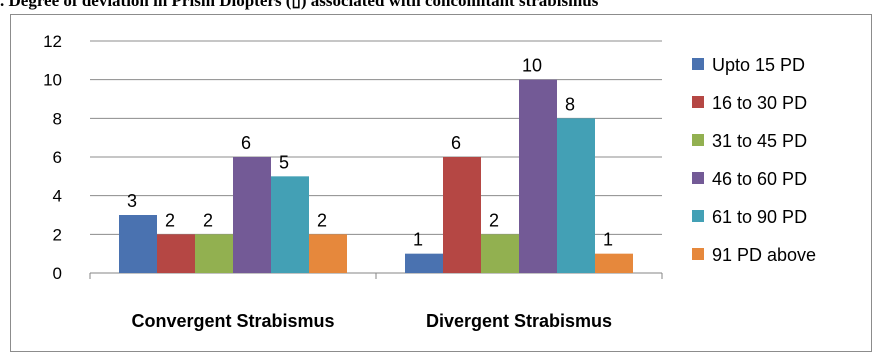 The height and width of the screenshot is (356, 877). What do you see at coordinates (519, 321) in the screenshot?
I see `category-label: Divergent Strabismus` at bounding box center [519, 321].